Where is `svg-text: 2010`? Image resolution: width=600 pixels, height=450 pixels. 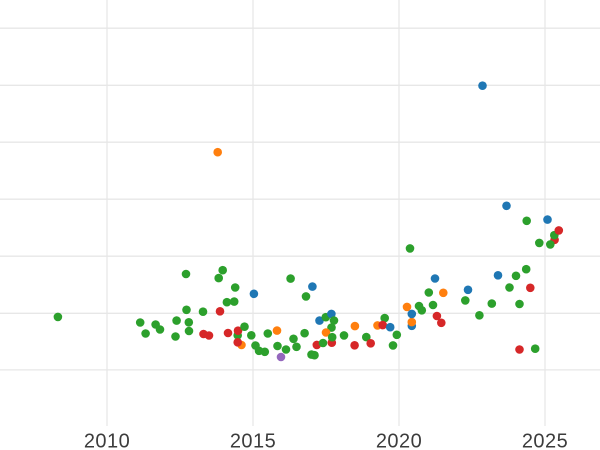
svg-text: 2010 is located at coordinates (107, 440).